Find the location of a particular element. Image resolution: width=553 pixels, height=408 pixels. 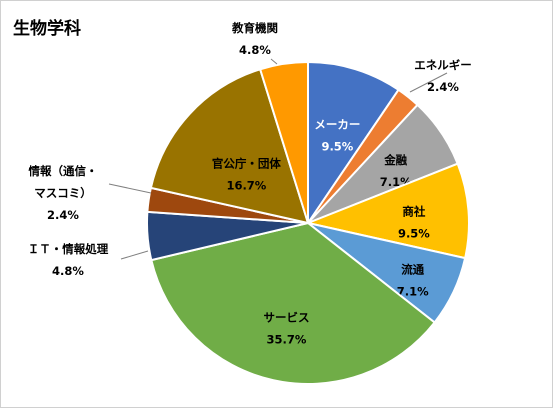

slice-name-label: 流通 is located at coordinates (412, 270).